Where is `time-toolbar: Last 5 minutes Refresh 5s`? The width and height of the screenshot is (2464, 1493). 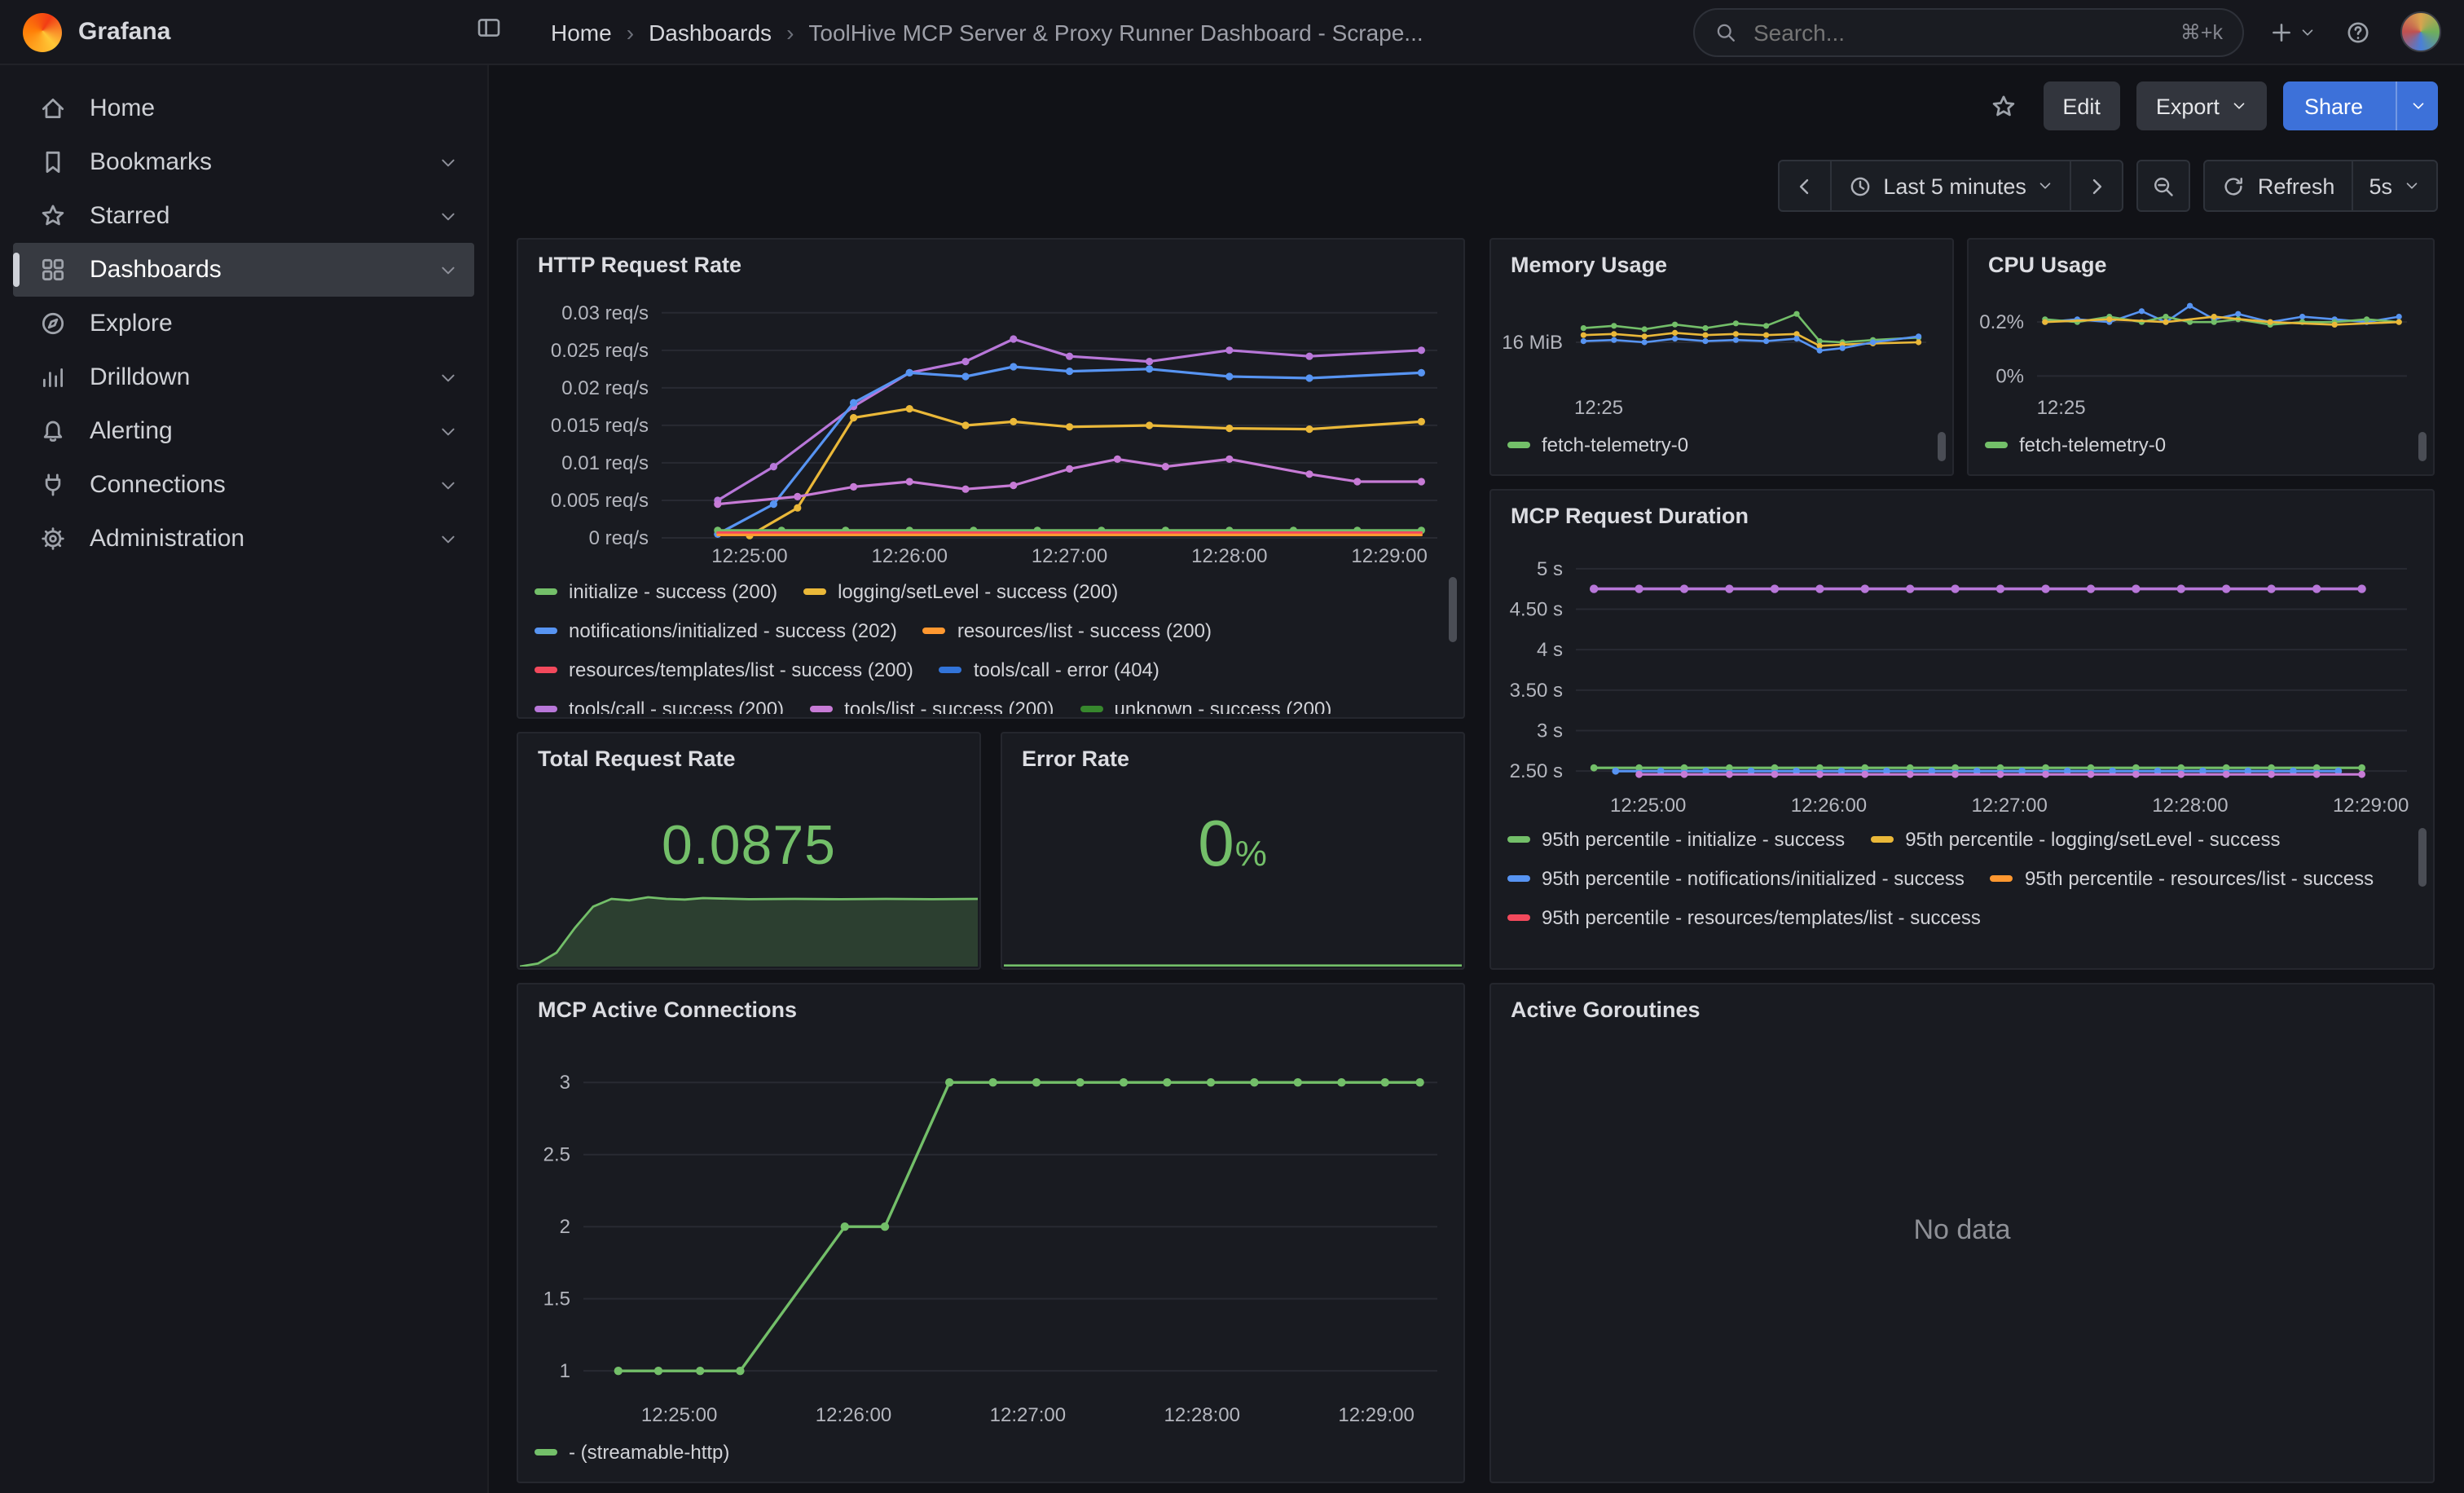 time-toolbar: Last 5 minutes Refresh 5s is located at coordinates (2107, 186).